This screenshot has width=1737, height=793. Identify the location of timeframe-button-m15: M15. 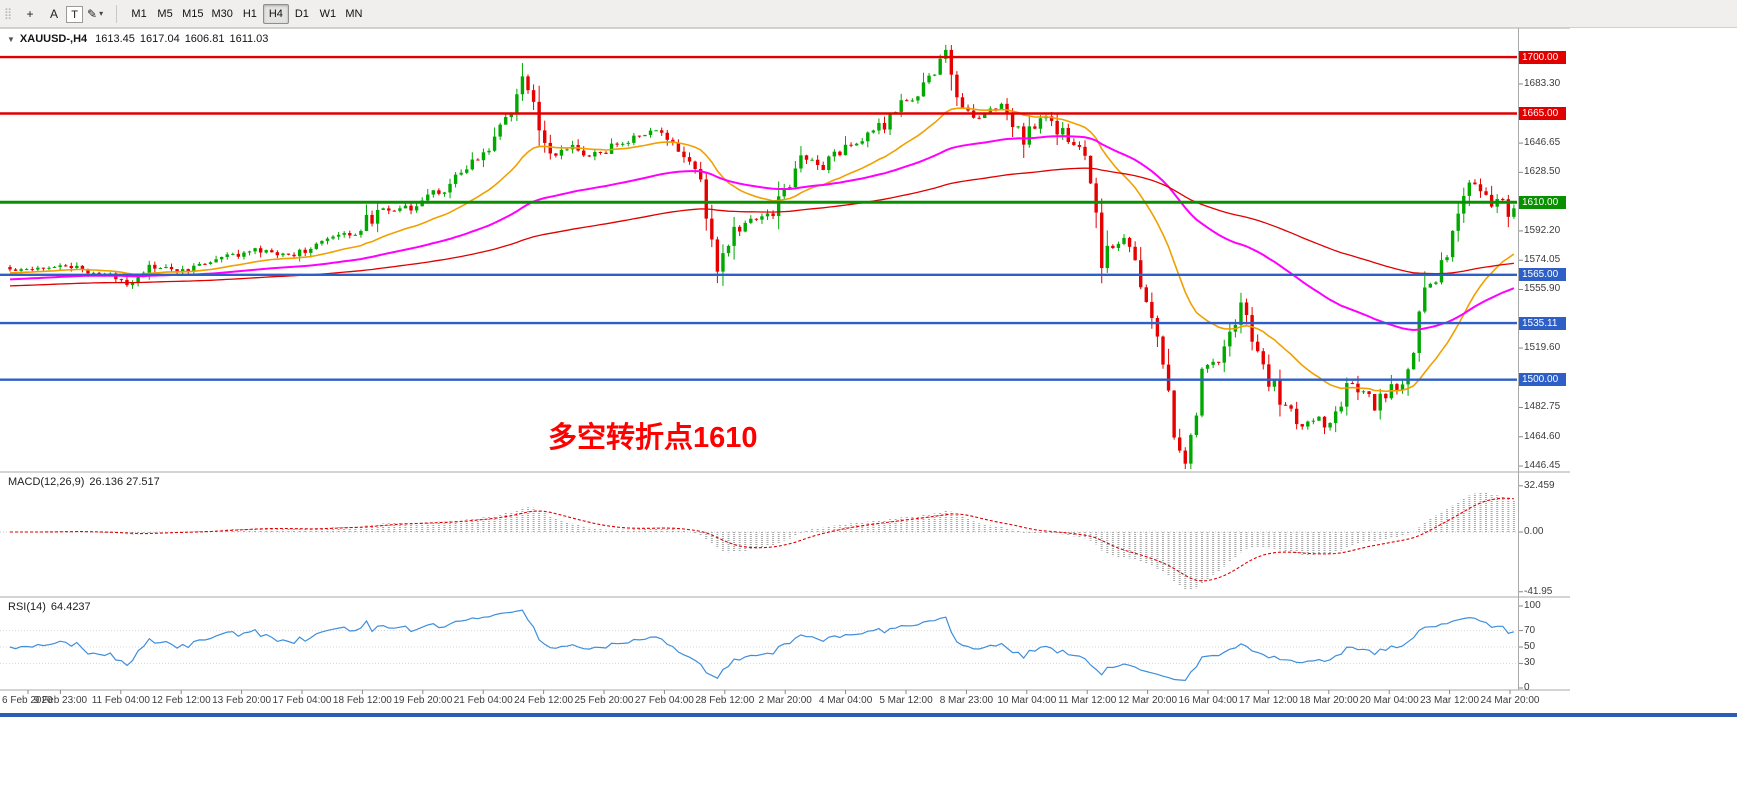
(192, 14).